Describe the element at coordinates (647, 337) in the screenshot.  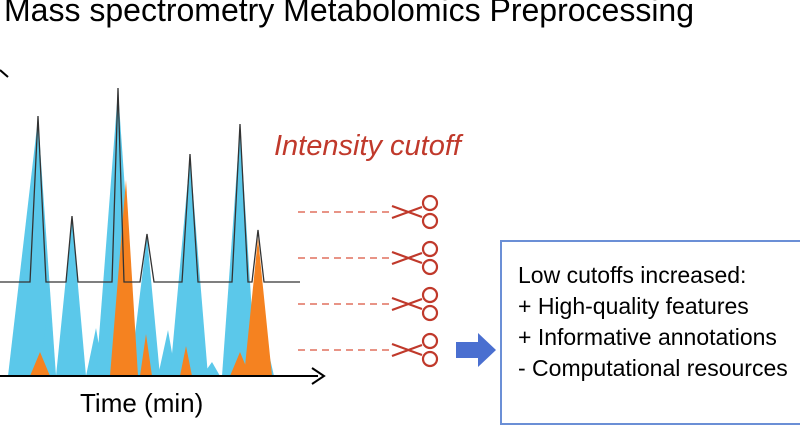
I see `result-item: + Informative annotations` at that location.